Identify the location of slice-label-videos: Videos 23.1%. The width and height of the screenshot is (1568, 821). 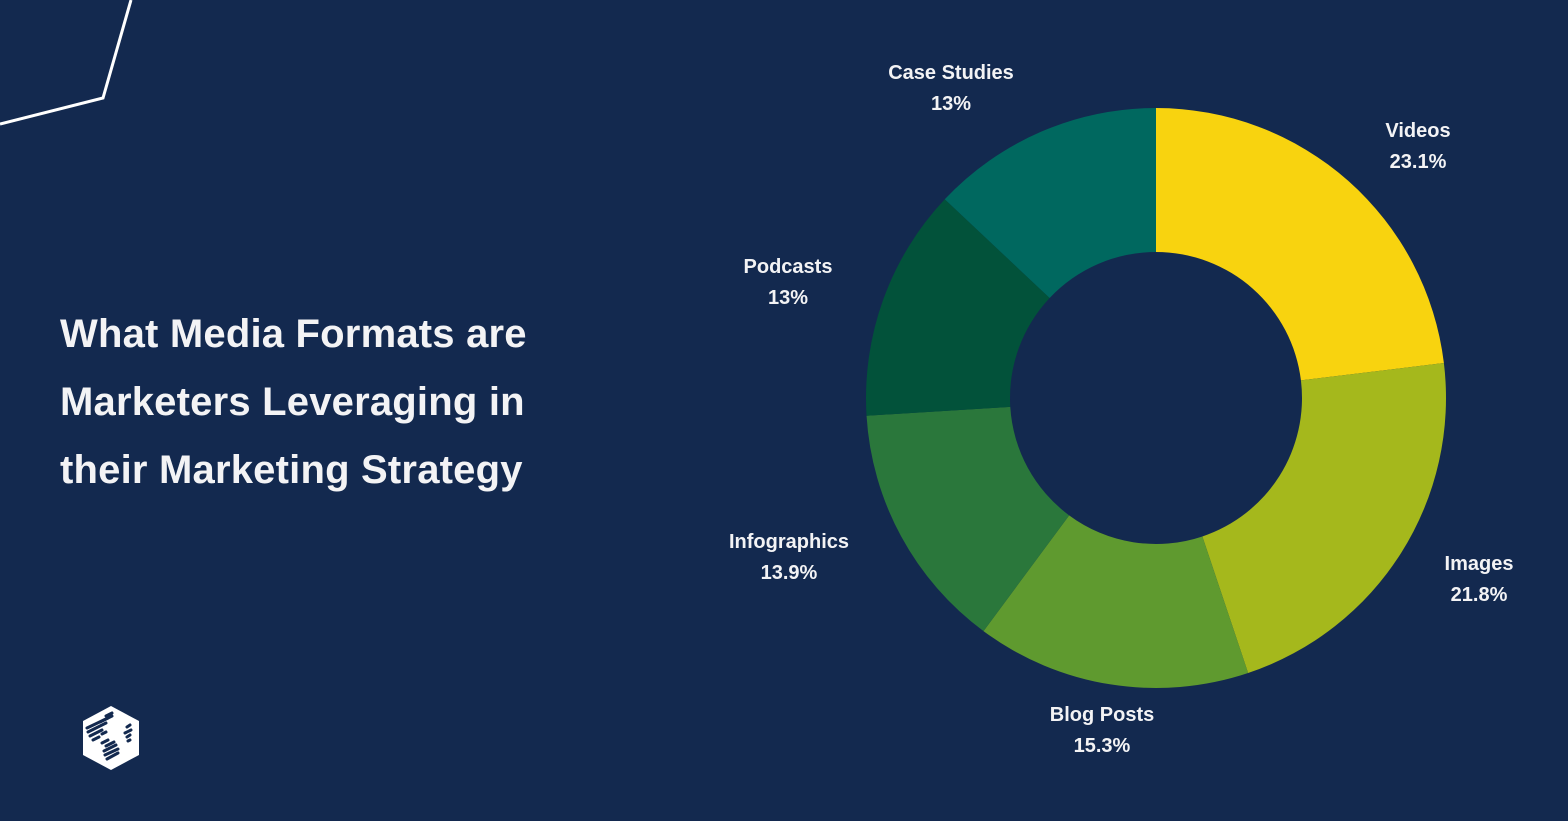
(1417, 147).